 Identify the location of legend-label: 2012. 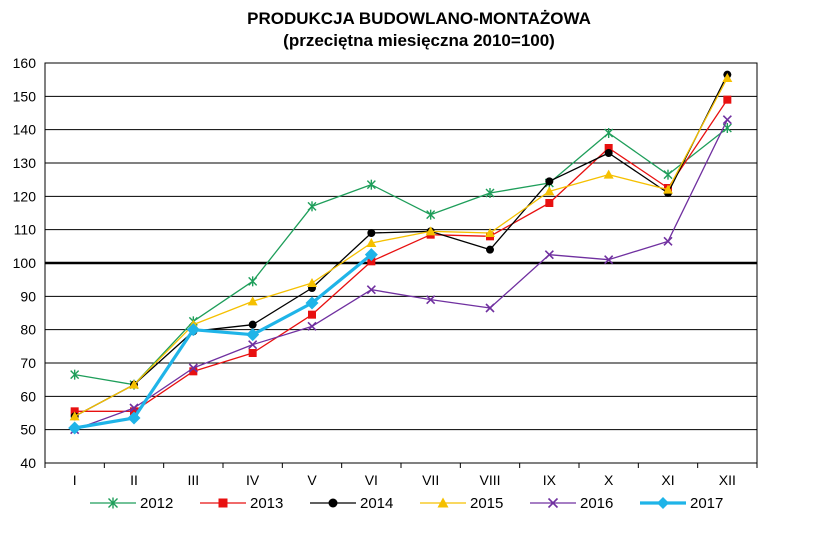
(156, 503).